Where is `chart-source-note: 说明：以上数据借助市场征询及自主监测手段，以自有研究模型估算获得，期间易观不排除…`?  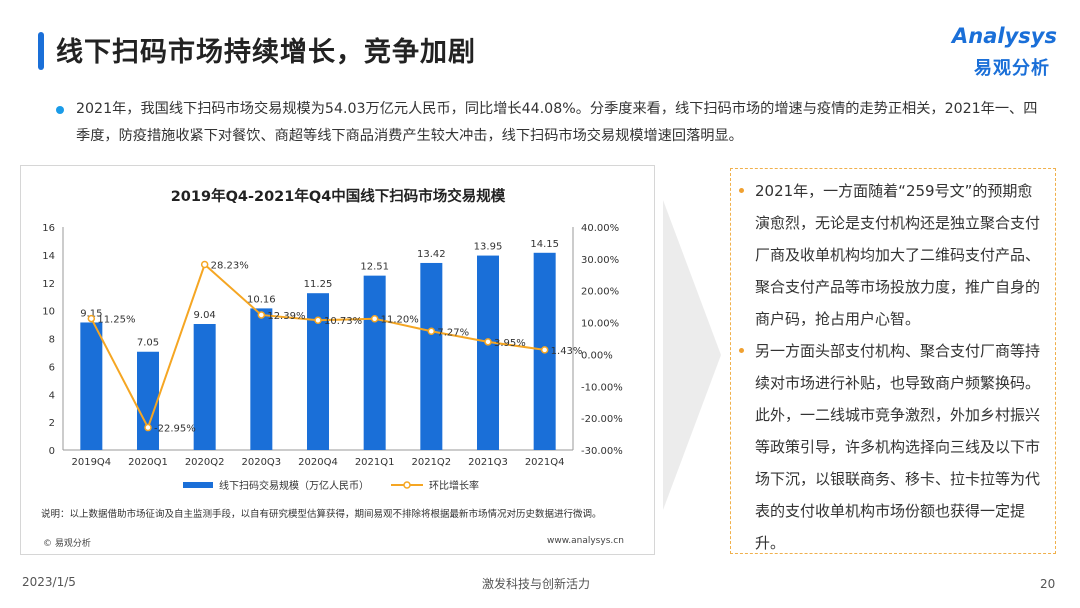 chart-source-note: 说明：以上数据借助市场征询及自主监测手段，以自有研究模型估算获得，期间易观不排除… is located at coordinates (321, 514).